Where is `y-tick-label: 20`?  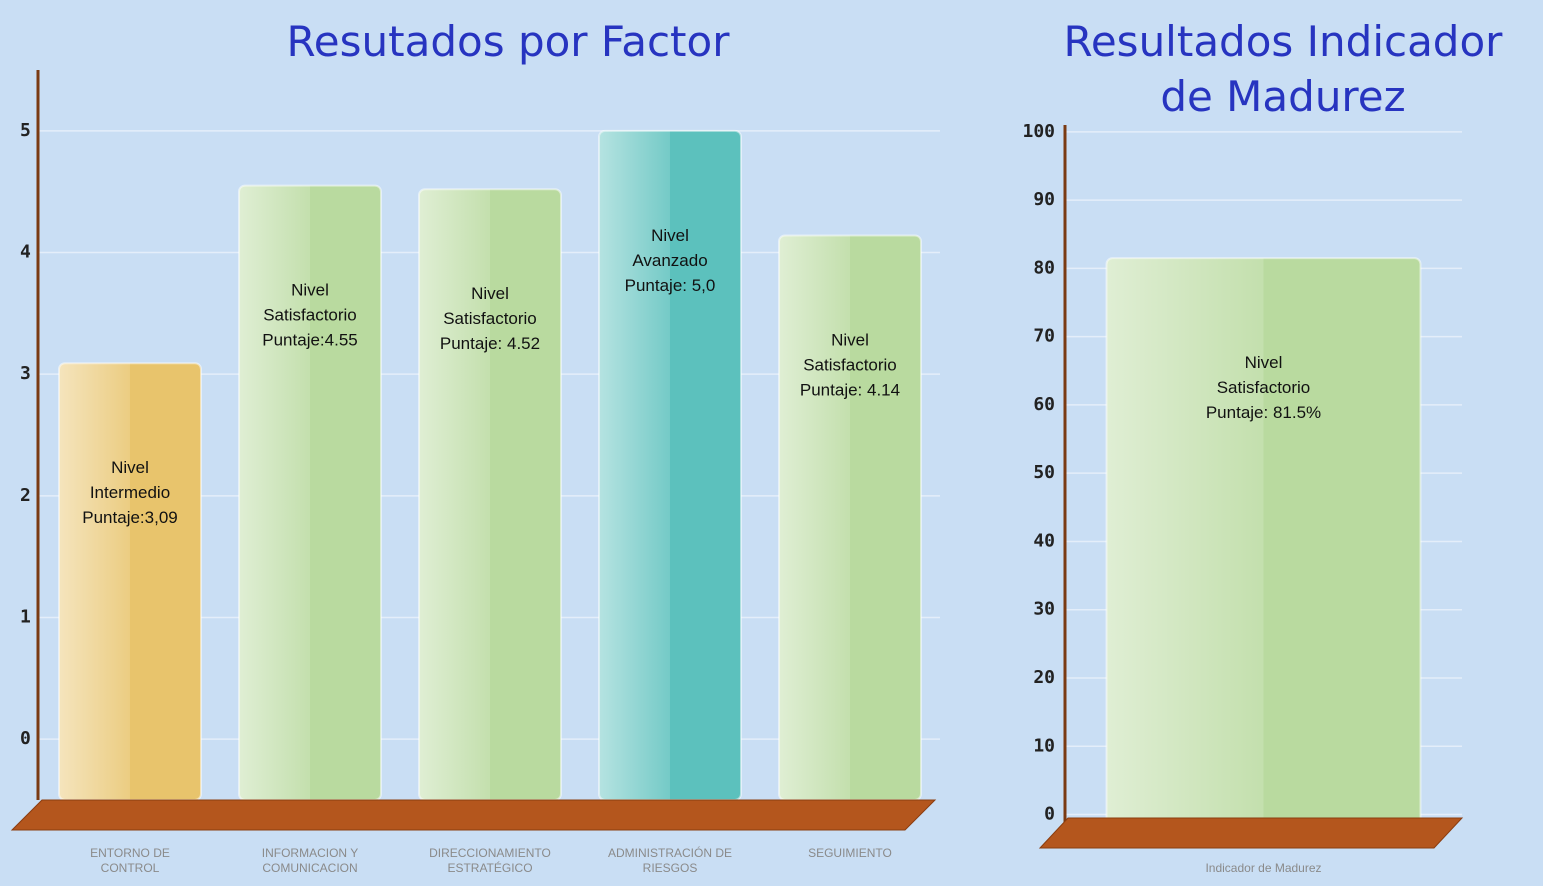 y-tick-label: 20 is located at coordinates (1044, 677).